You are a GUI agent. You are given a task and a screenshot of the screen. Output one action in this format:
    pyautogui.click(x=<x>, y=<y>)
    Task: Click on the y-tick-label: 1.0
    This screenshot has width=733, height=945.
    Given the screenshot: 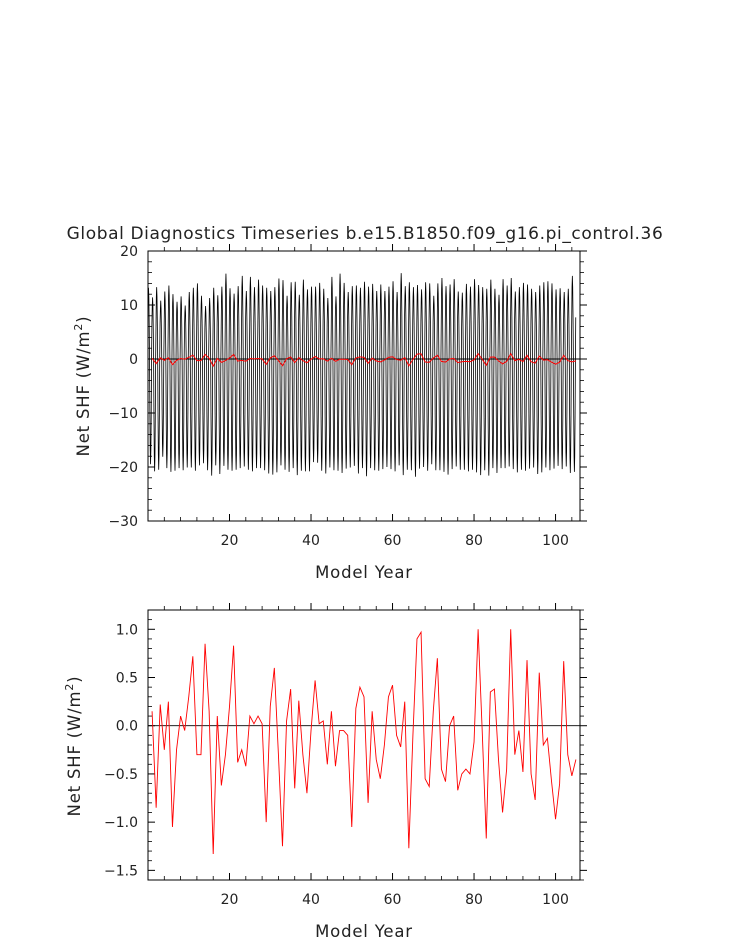 What is the action you would take?
    pyautogui.click(x=127, y=630)
    